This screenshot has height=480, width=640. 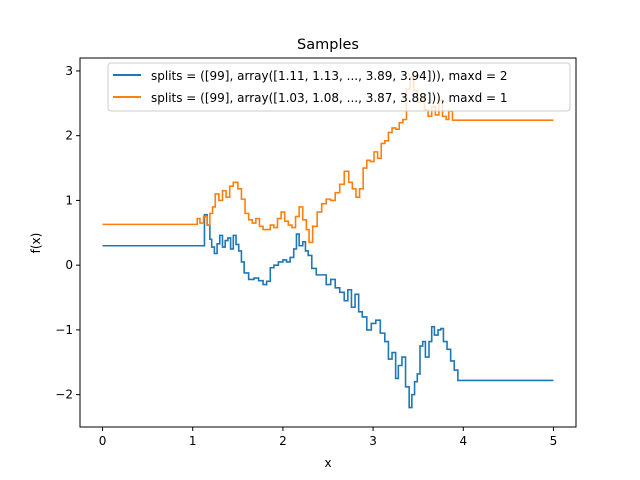 I want to click on x-tick-label: 4, so click(x=463, y=441).